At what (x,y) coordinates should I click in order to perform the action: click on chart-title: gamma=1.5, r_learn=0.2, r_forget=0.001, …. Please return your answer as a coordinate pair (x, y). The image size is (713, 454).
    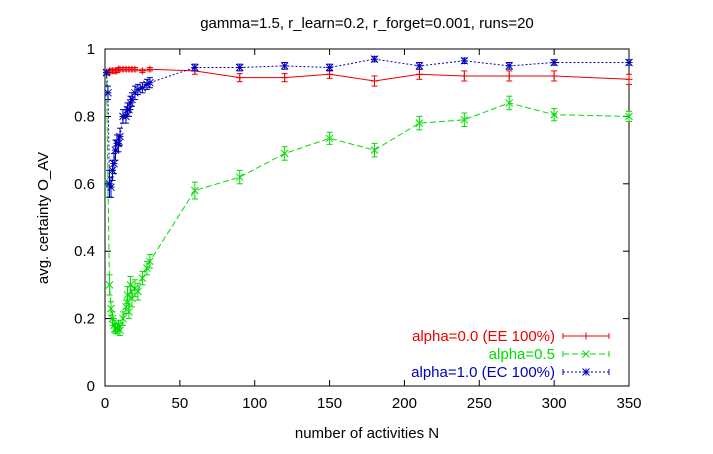
    Looking at the image, I should click on (367, 23).